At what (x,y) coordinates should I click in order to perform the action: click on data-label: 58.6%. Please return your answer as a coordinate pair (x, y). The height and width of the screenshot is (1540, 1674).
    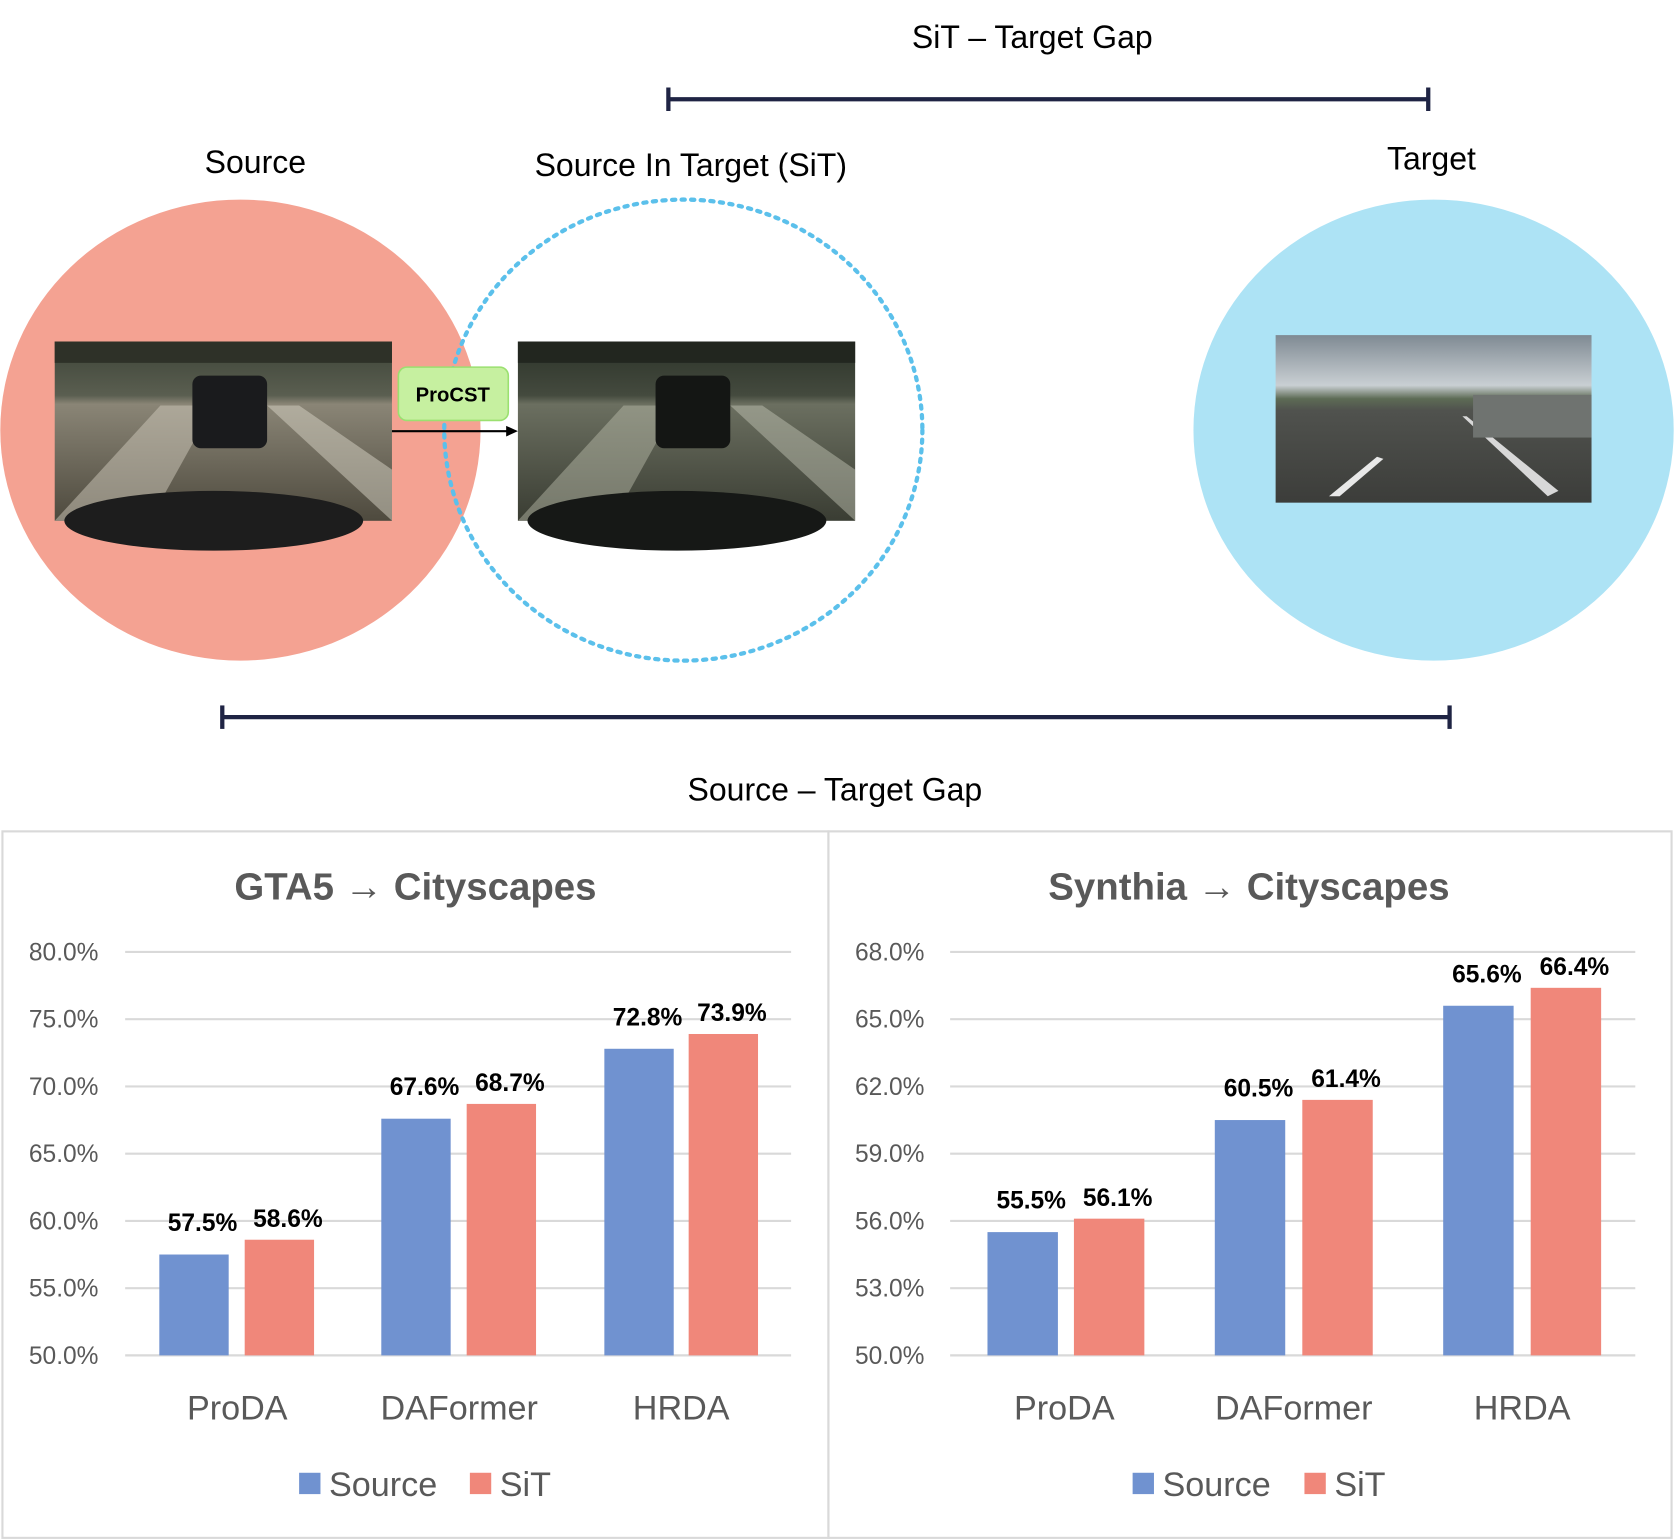
    Looking at the image, I should click on (288, 1219).